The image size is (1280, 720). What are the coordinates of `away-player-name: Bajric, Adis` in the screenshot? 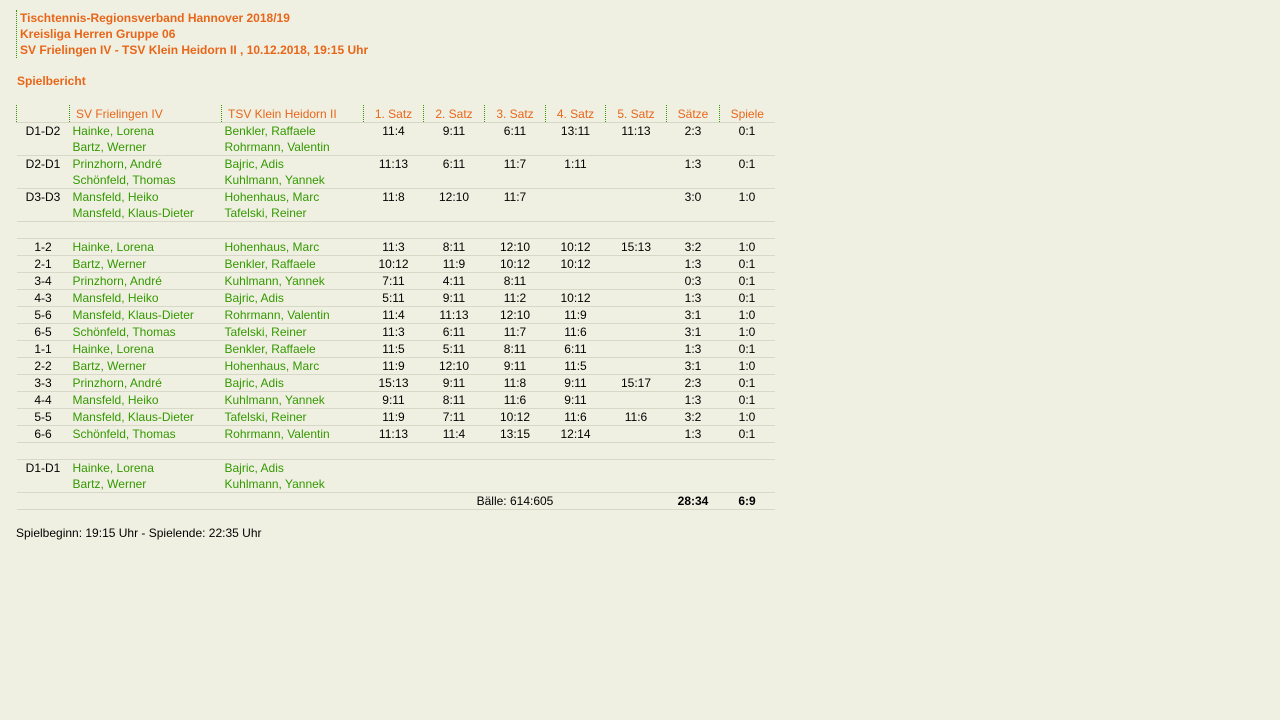 It's located at (254, 468).